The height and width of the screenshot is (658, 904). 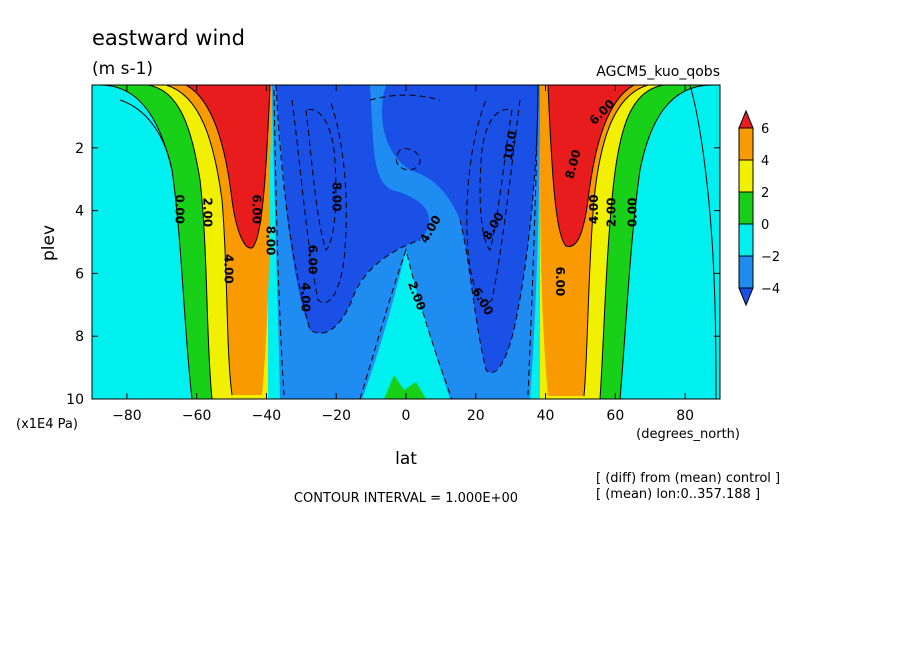 What do you see at coordinates (658, 72) in the screenshot?
I see `experiment-label: AGCM5_kuo_qobs` at bounding box center [658, 72].